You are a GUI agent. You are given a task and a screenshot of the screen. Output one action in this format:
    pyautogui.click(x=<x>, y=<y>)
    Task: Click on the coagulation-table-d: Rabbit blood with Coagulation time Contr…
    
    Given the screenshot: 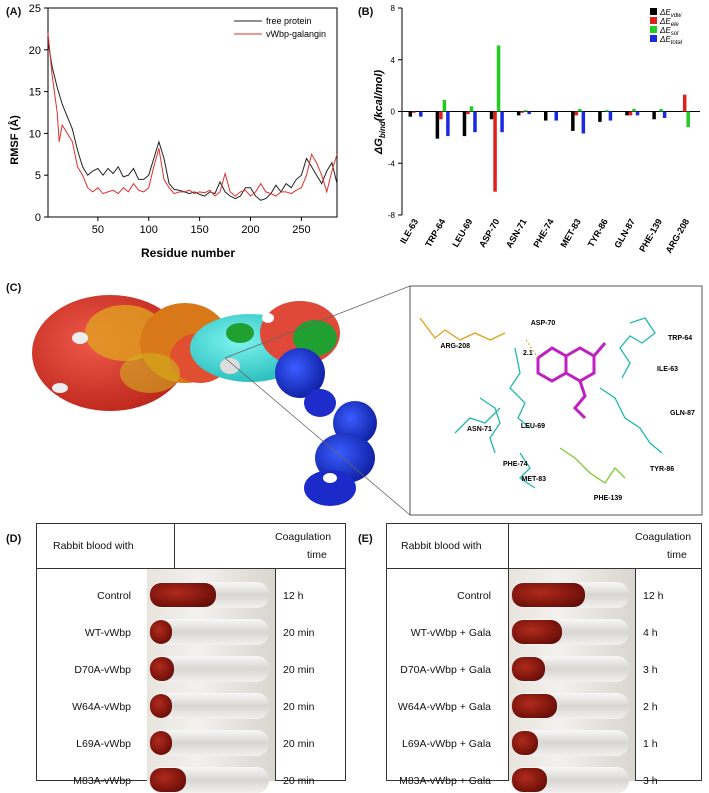 What is the action you would take?
    pyautogui.click(x=191, y=652)
    